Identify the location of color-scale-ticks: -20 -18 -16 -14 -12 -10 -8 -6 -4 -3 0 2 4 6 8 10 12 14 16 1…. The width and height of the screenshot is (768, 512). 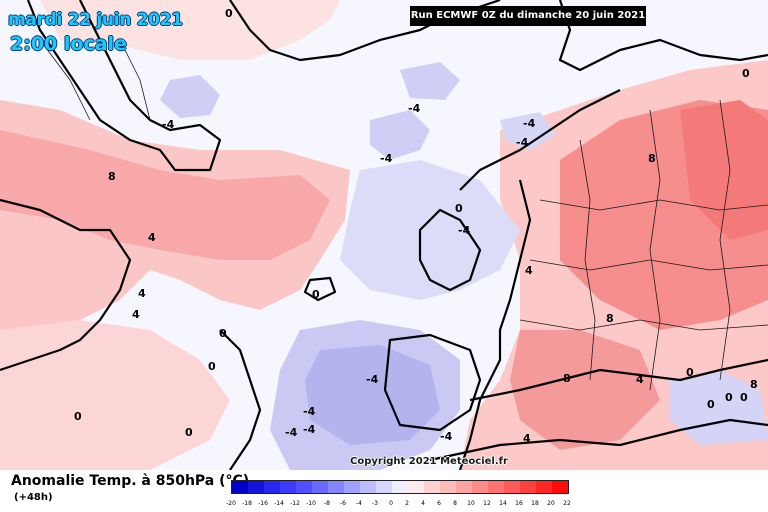
(398, 505).